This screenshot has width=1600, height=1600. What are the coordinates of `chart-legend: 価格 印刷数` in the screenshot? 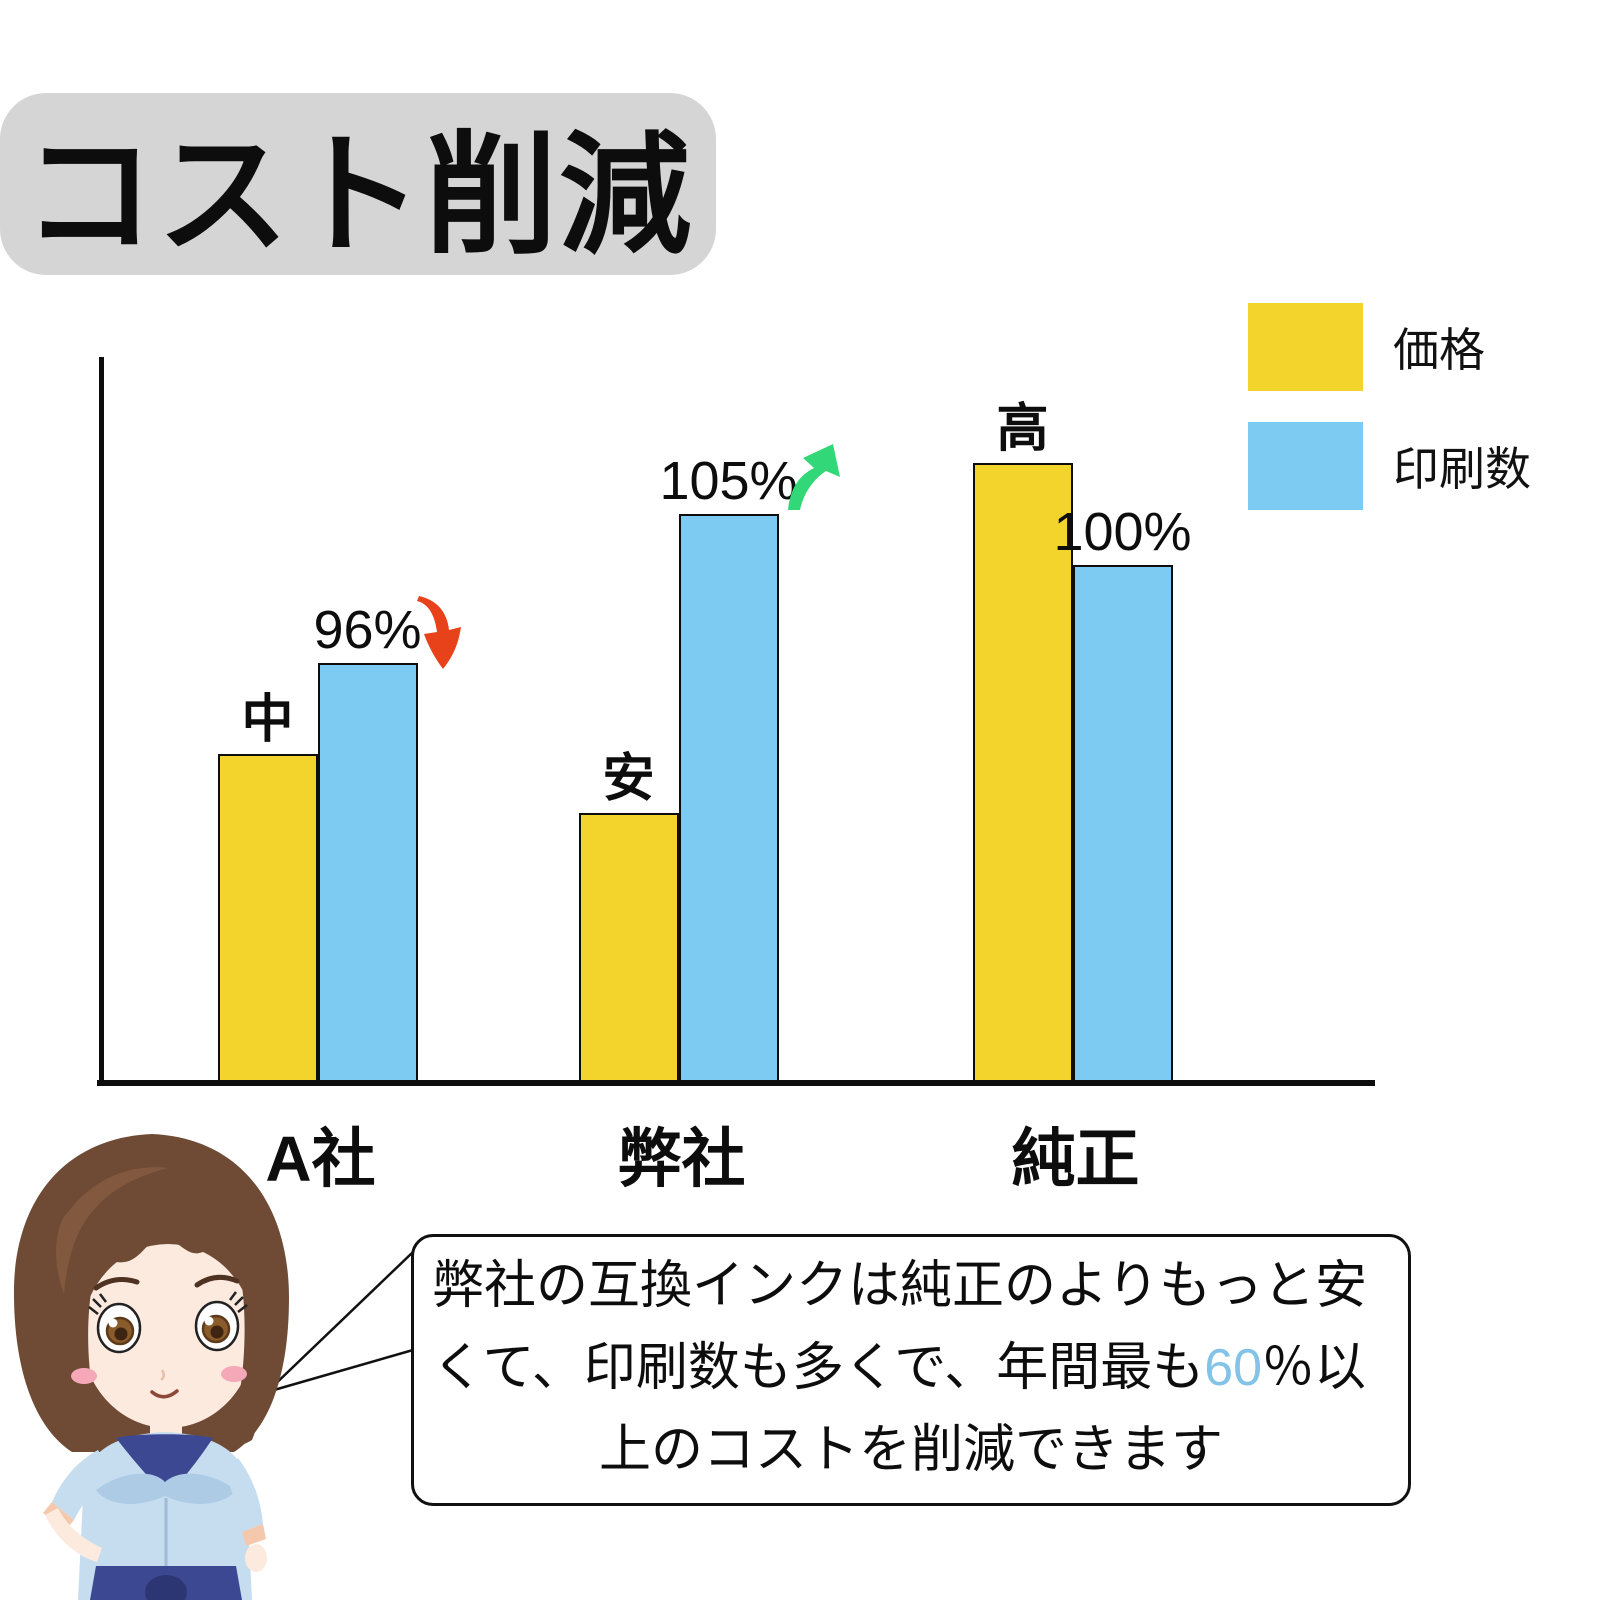 It's located at (1389, 406).